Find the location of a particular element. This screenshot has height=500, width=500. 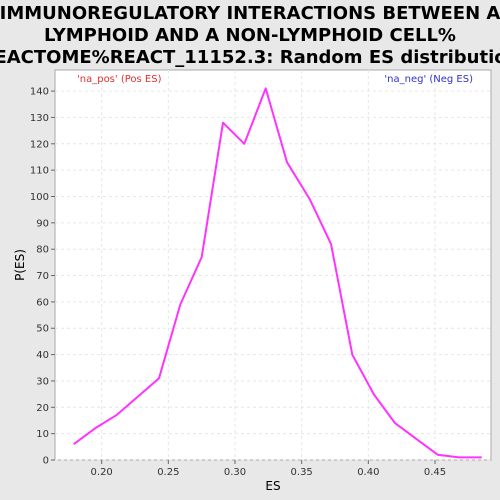

x-tick-label: 0.45 is located at coordinates (435, 472).